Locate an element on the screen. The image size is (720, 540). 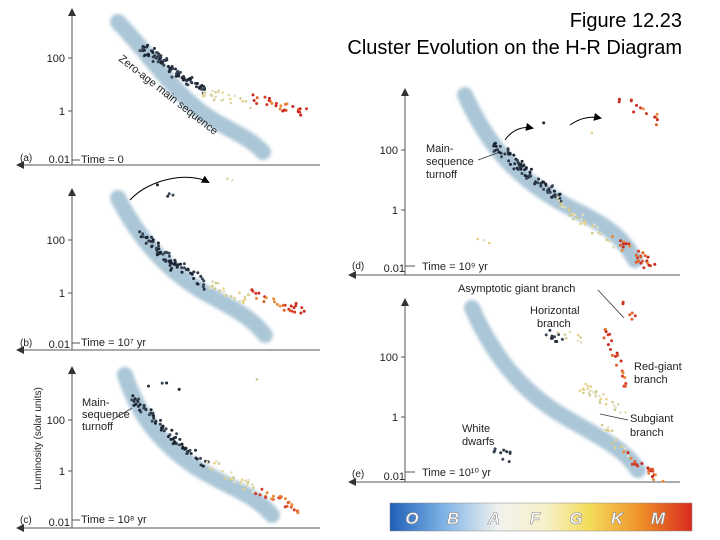
tick-label-100: 100 is located at coordinates (56, 421).